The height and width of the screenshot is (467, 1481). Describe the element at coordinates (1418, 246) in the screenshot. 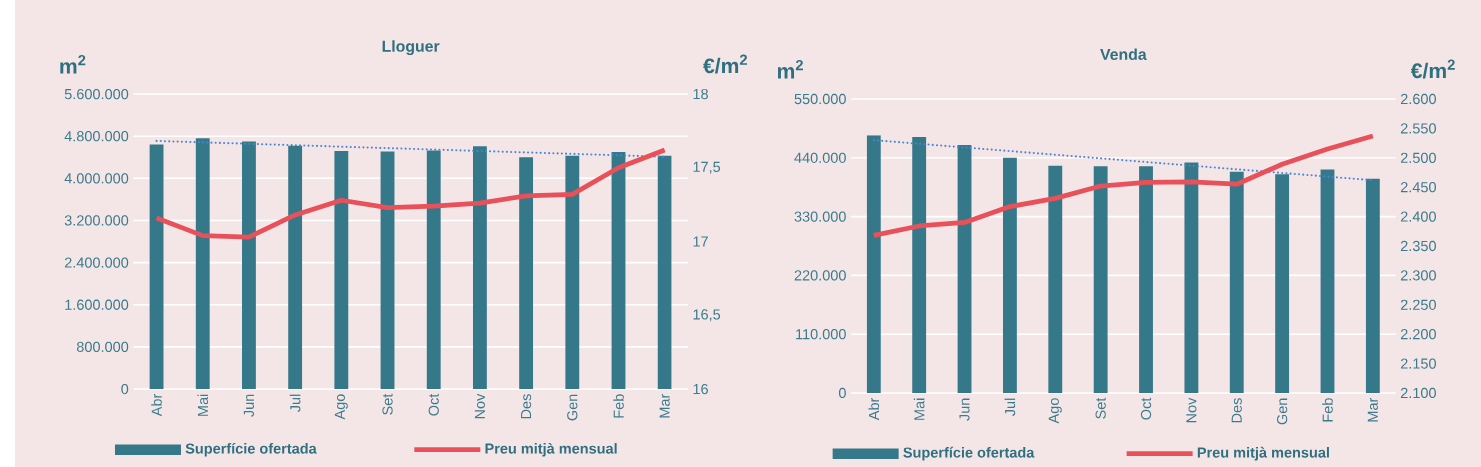

I see `y2-tick-label: 2.350` at that location.